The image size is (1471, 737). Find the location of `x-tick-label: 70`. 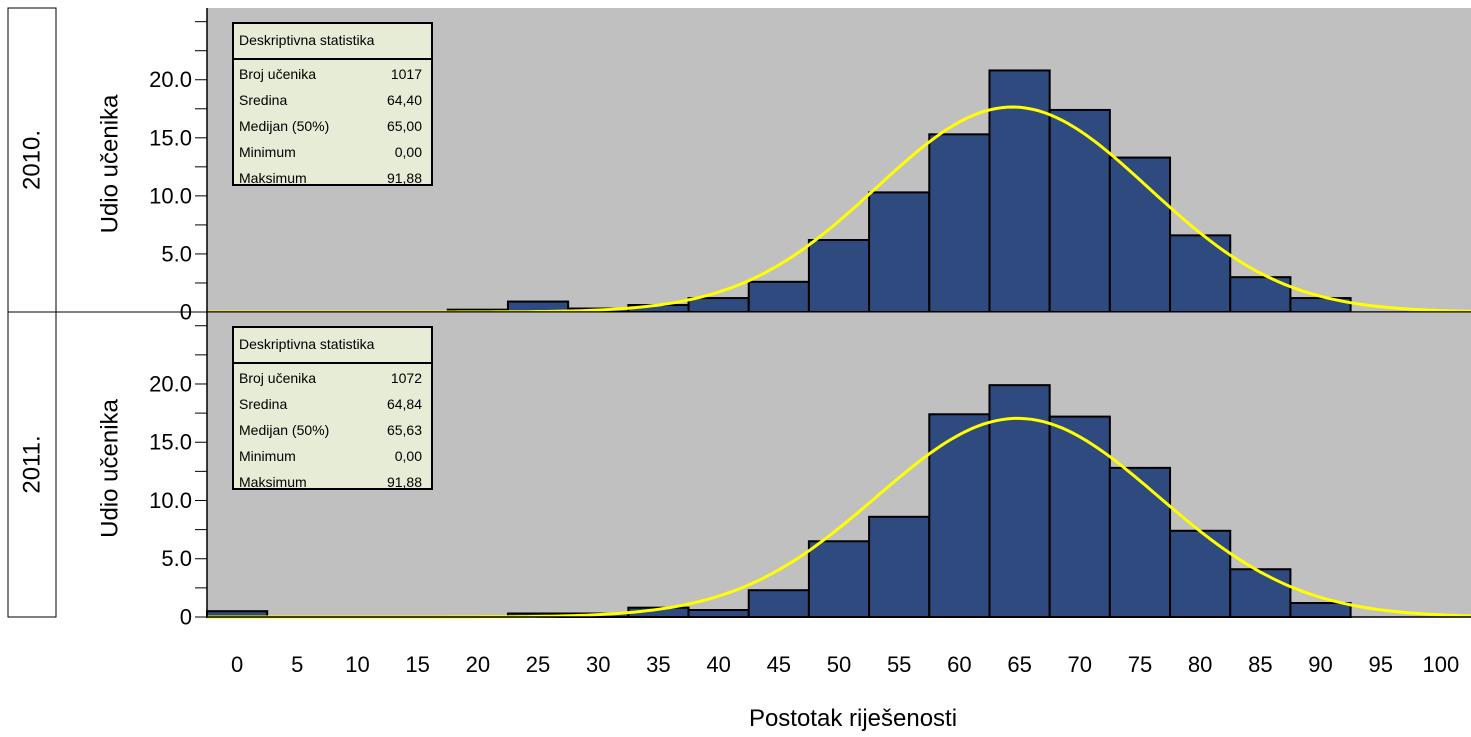

x-tick-label: 70 is located at coordinates (1080, 664).